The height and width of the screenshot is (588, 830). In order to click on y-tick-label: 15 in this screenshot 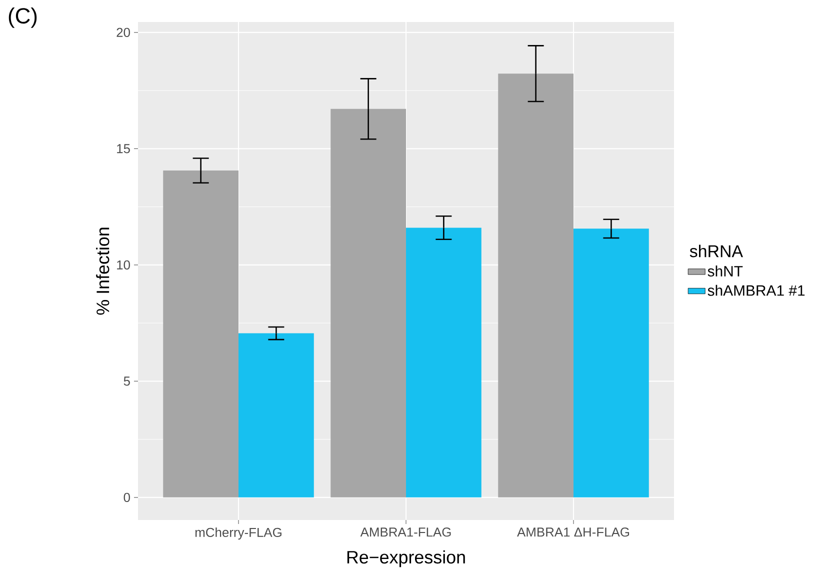, I will do `click(123, 149)`.